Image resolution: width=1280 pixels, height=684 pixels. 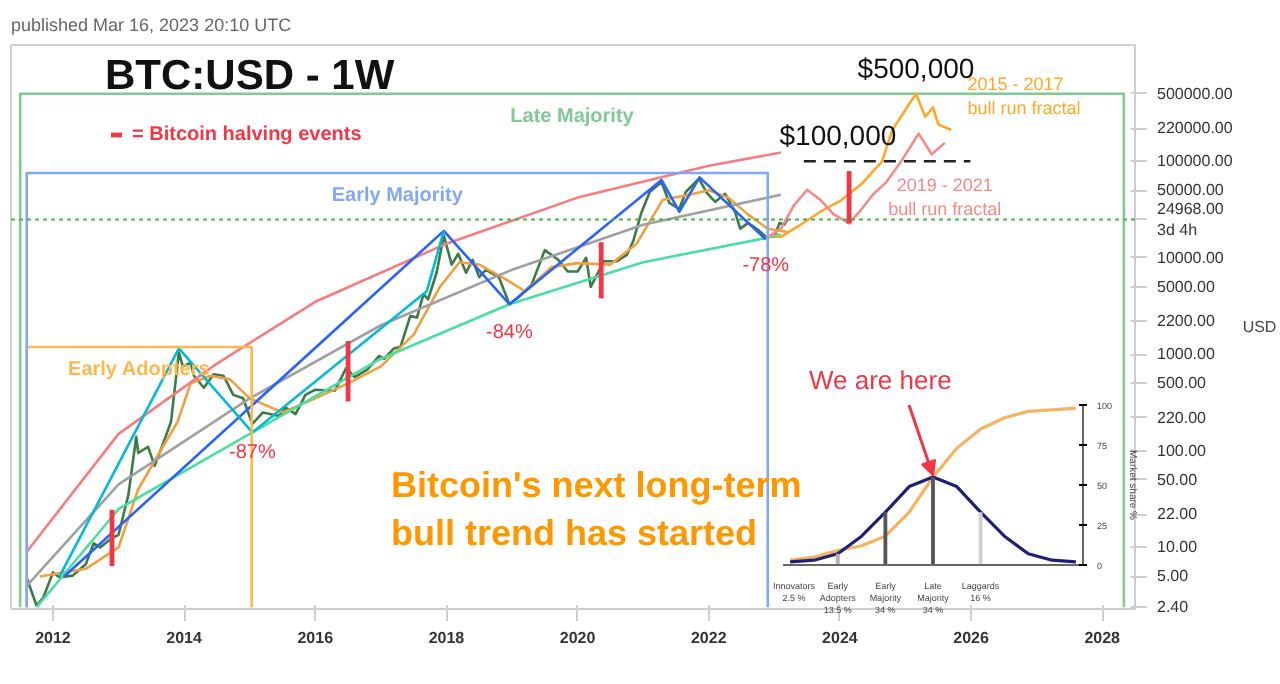 What do you see at coordinates (709, 638) in the screenshot?
I see `x-tick-label: 2022` at bounding box center [709, 638].